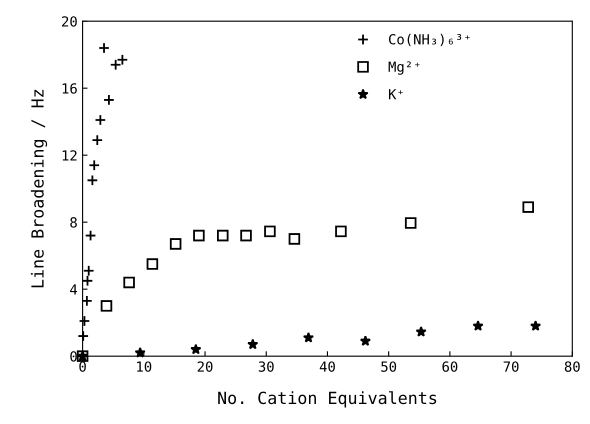 The image size is (590, 424). Describe the element at coordinates (205, 366) in the screenshot. I see `x-tick-label: 20` at that location.